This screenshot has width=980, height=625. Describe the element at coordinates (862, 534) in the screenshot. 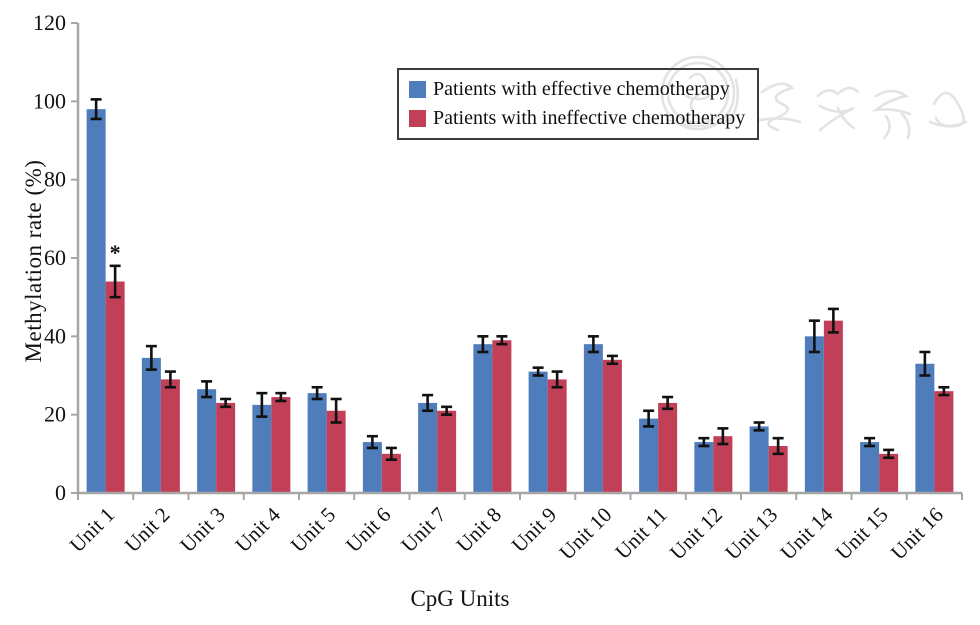

I see `x-tick-label: Unit 15` at that location.